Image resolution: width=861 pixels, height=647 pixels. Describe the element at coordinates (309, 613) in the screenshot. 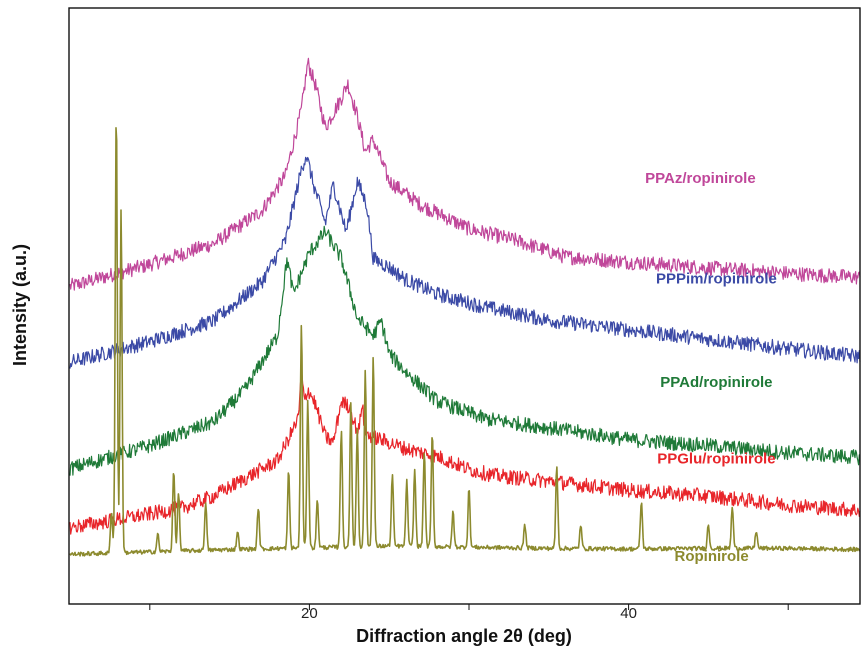

I see `x-tick-label: 20` at that location.